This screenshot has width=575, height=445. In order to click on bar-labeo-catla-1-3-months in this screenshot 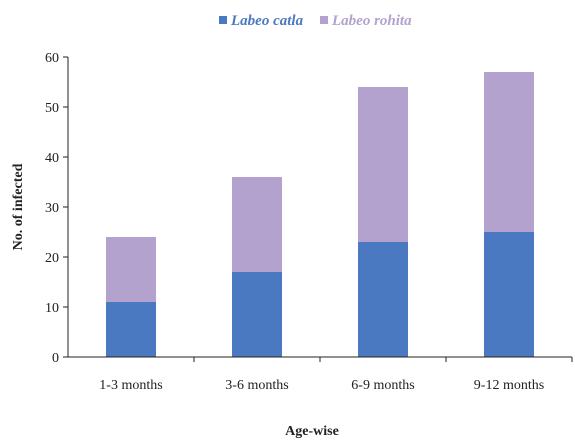, I will do `click(131, 329)`.